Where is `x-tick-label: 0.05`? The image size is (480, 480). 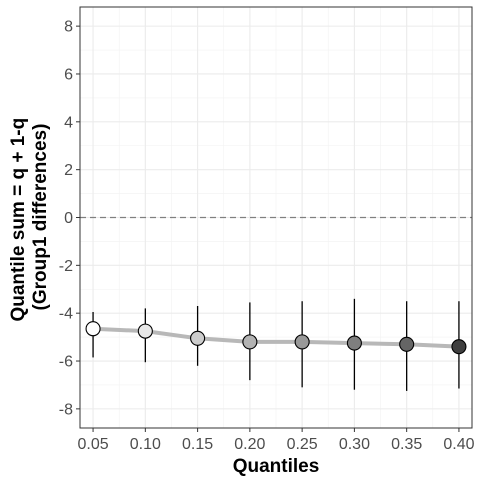
x-tick-label: 0.05 is located at coordinates (92, 444).